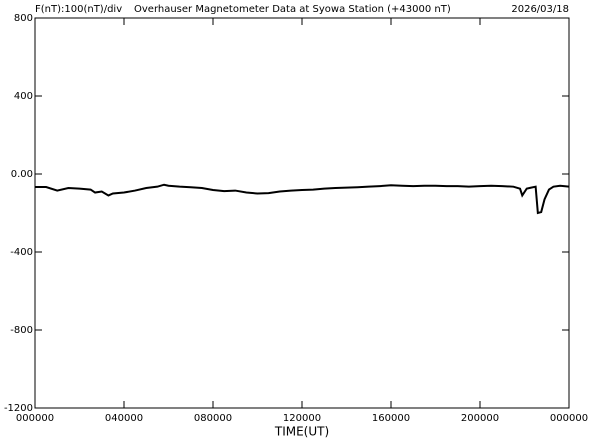 The width and height of the screenshot is (592, 440). What do you see at coordinates (21, 330) in the screenshot?
I see `y-tick-label: -800` at bounding box center [21, 330].